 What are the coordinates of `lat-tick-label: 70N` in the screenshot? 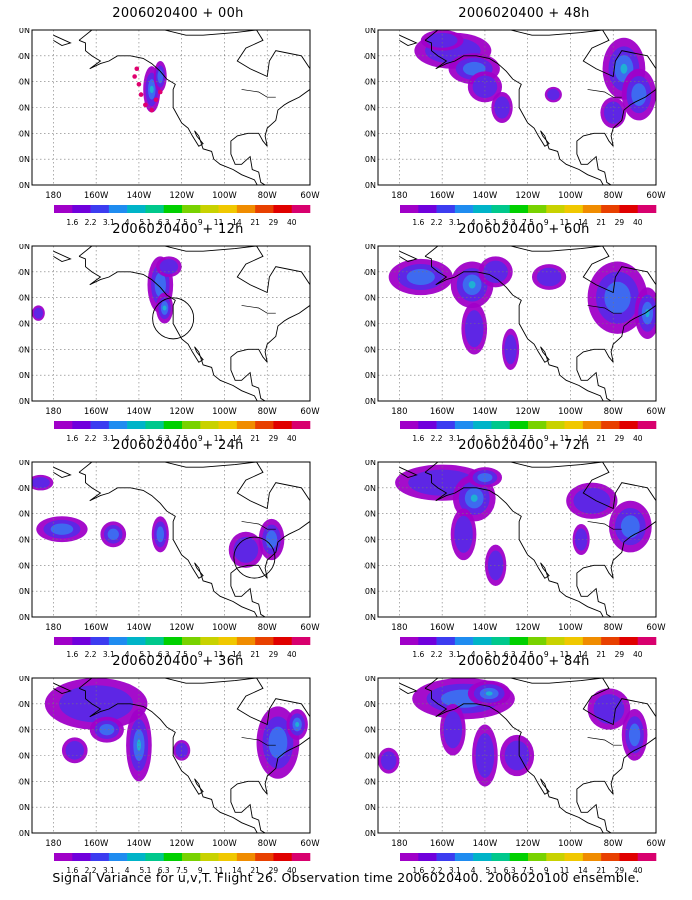 It's located at (370, 679).